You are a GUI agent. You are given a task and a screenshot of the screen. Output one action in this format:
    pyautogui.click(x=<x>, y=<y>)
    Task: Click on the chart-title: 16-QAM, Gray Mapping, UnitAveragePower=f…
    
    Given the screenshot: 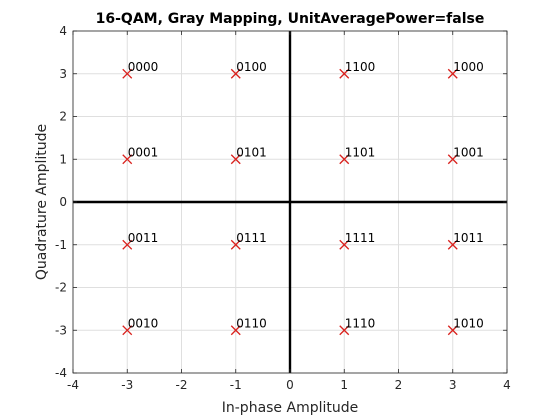 What is the action you would take?
    pyautogui.click(x=290, y=19)
    